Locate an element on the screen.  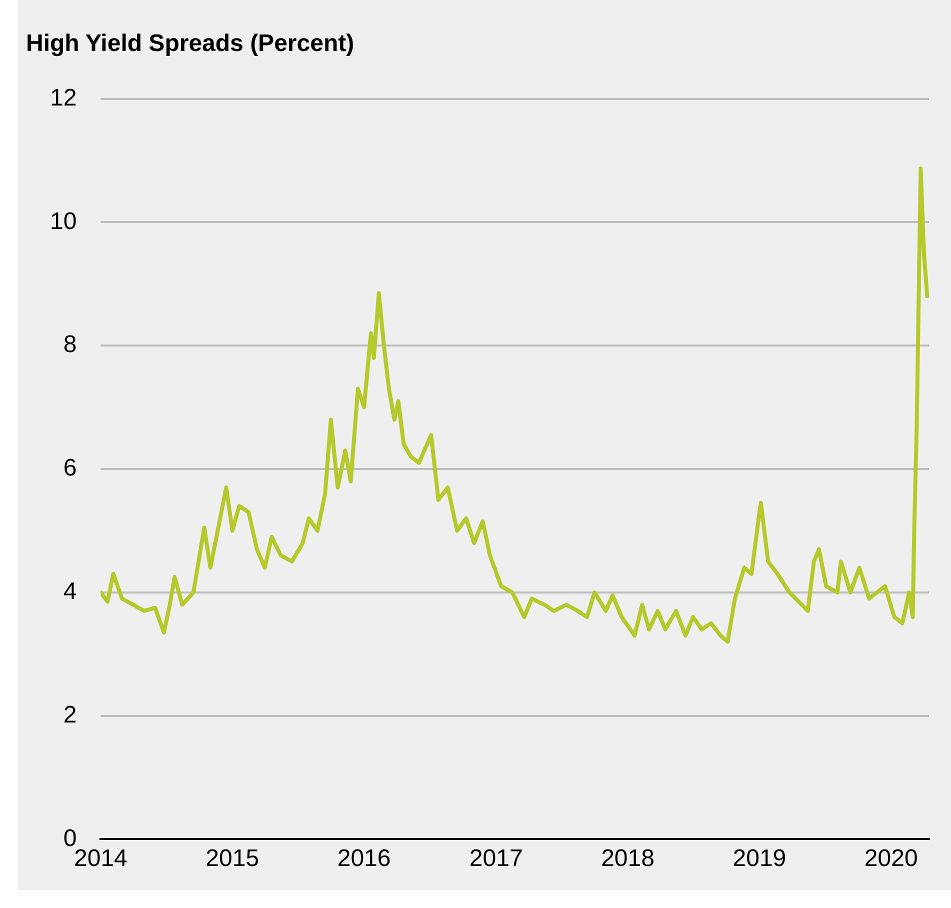
y-tick-label: 2 is located at coordinates (70, 714).